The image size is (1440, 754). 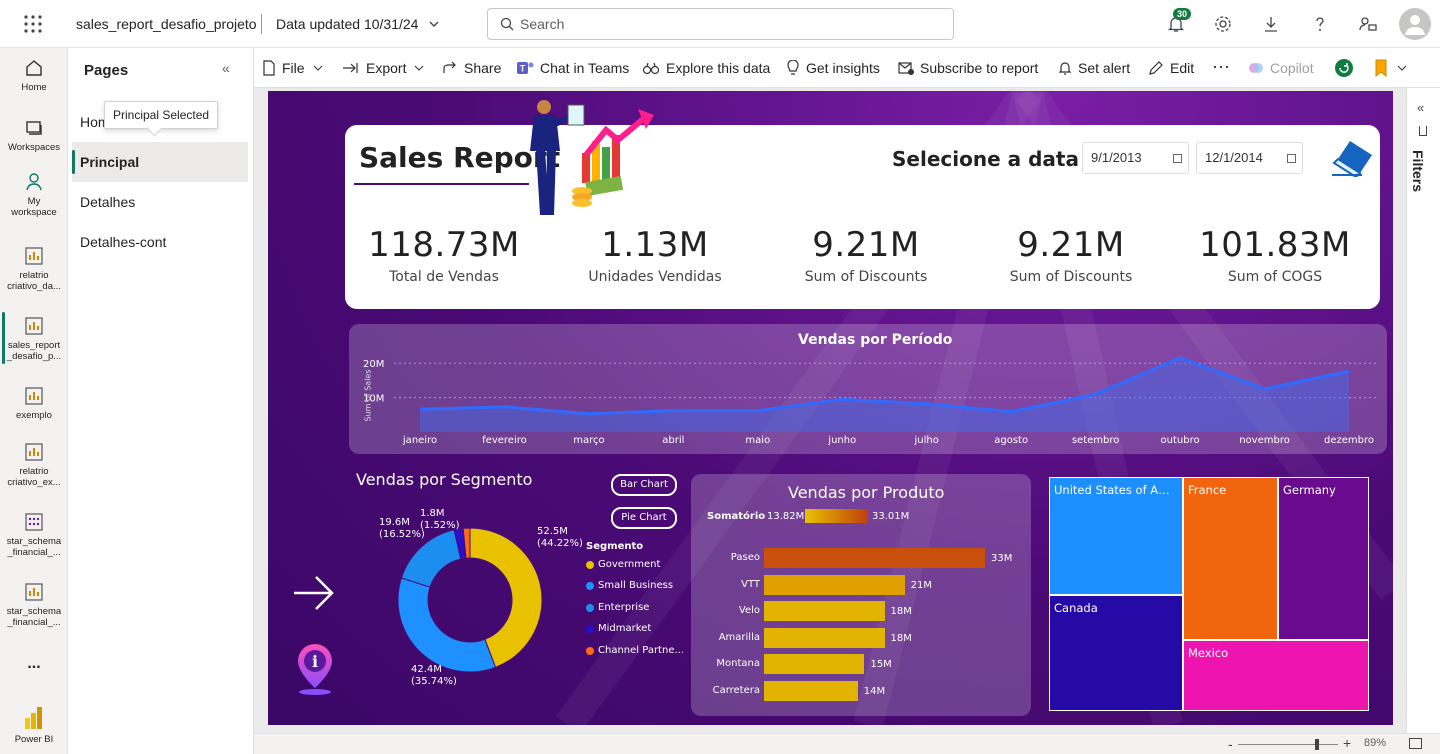 What do you see at coordinates (560, 537) in the screenshot?
I see `donut-label-government: 52.5M (44.22%)` at bounding box center [560, 537].